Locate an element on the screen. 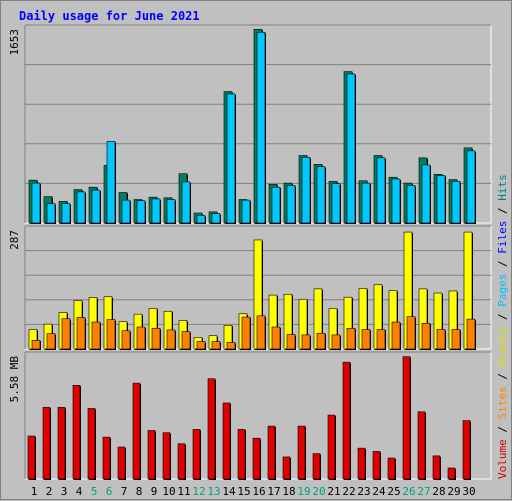 The image size is (512, 501). x-tick-label: 5 is located at coordinates (94, 491).